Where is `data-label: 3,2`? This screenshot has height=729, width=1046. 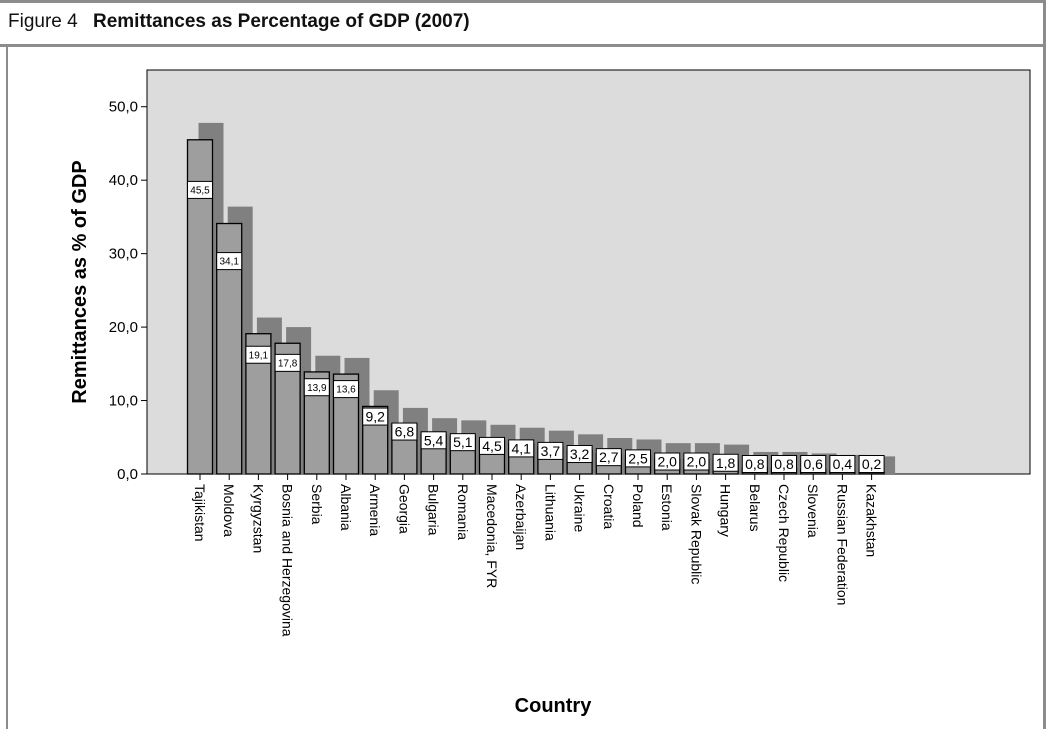
data-label: 3,2 is located at coordinates (580, 454).